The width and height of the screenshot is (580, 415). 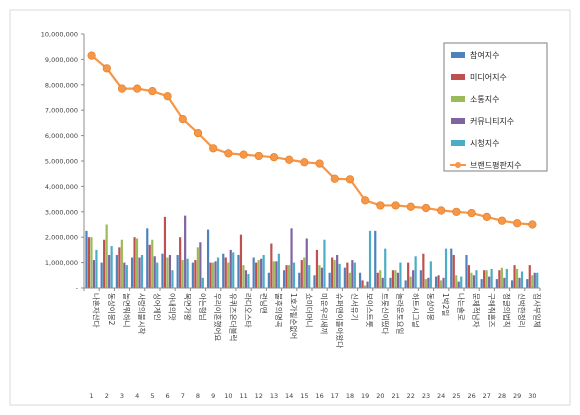 What do you see at coordinates (246, 279) in the screenshot?
I see `bar-커뮤니티지수-11` at bounding box center [246, 279].